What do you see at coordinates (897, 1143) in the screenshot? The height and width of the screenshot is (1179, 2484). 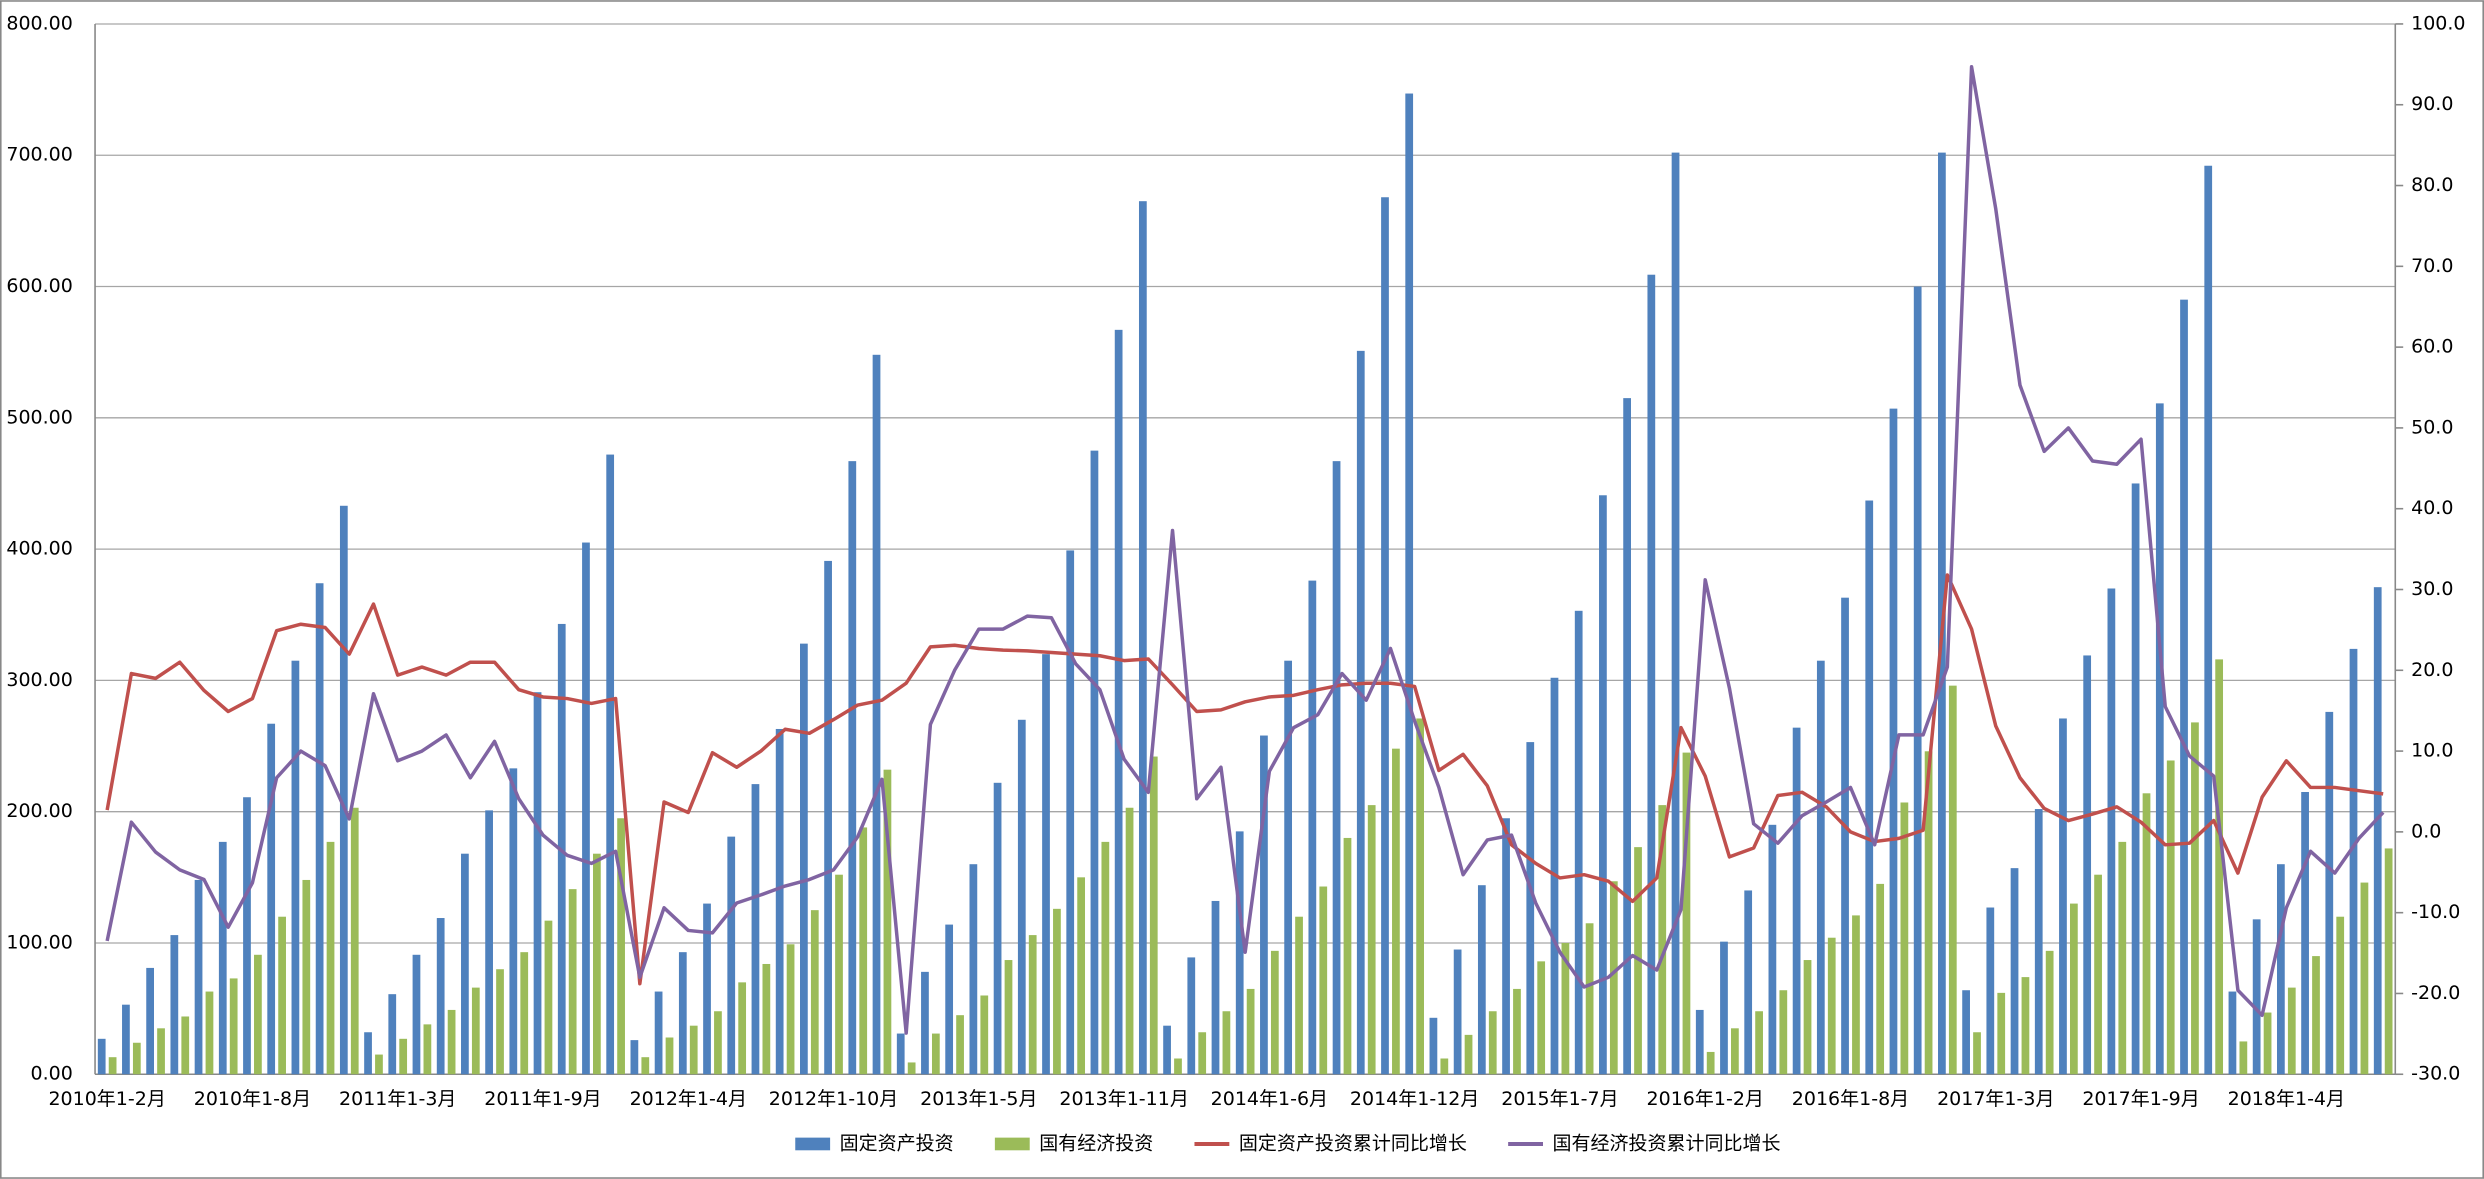 I see `legend-label: 固定资产投资` at bounding box center [897, 1143].